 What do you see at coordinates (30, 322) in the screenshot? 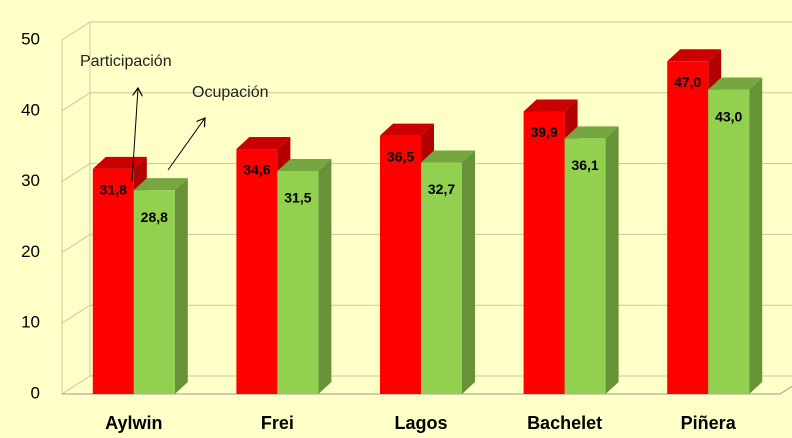
I see `y-tick-label: 10` at bounding box center [30, 322].